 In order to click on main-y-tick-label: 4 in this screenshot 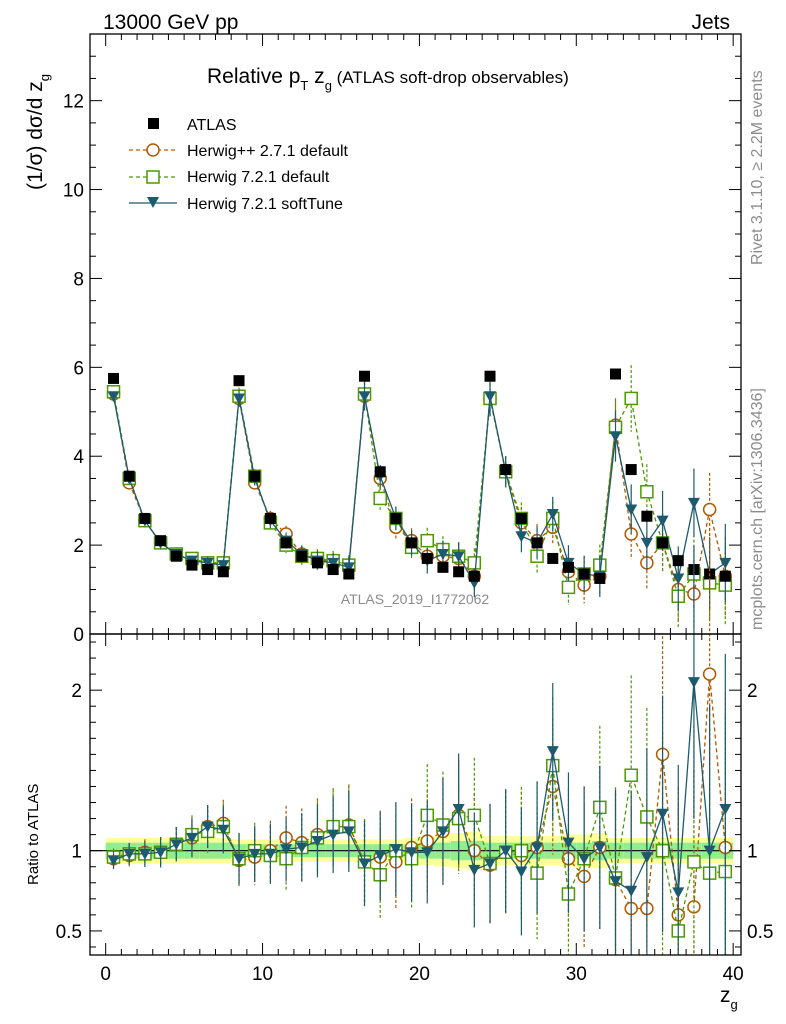, I will do `click(78, 457)`.